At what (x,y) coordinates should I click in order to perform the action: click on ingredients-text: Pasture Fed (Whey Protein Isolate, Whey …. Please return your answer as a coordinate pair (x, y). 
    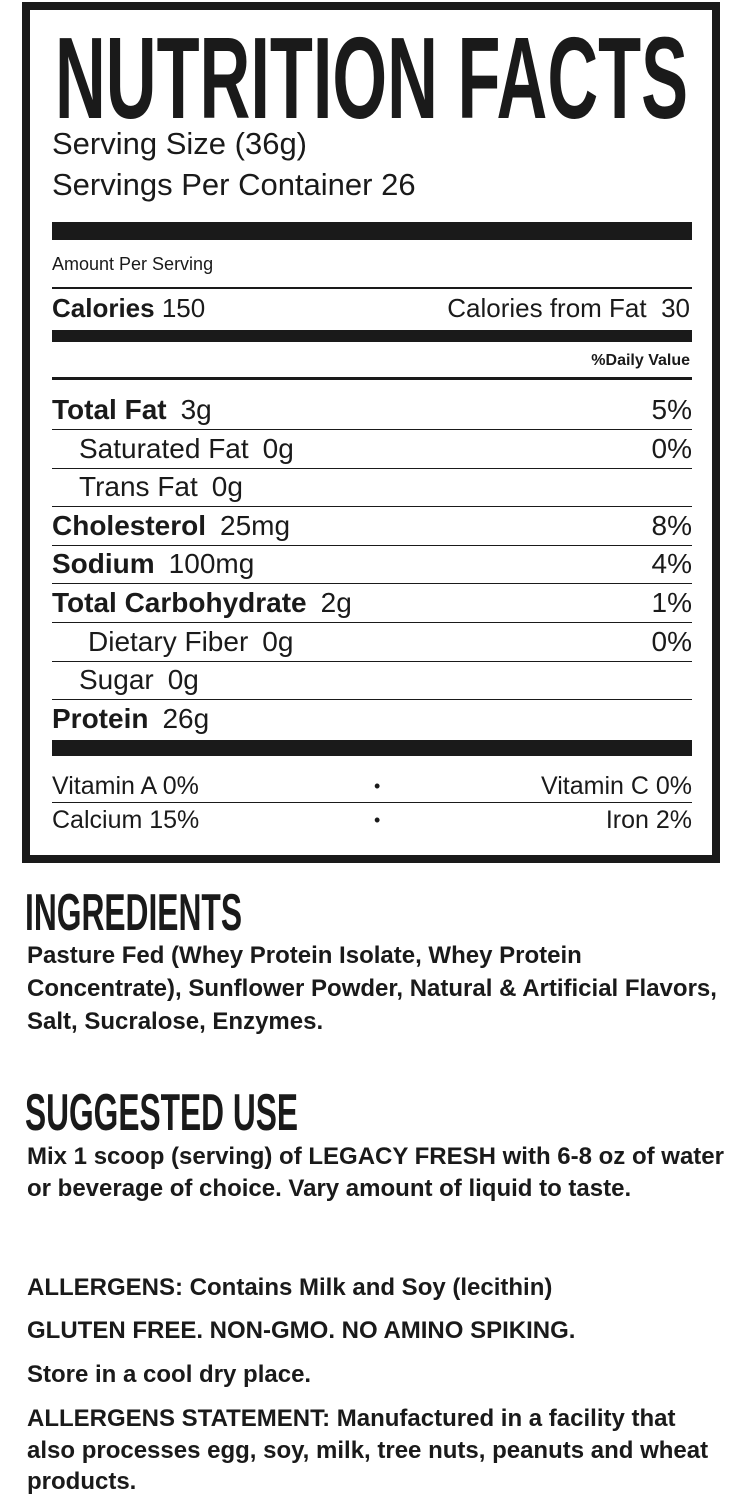
    Looking at the image, I should click on (372, 988).